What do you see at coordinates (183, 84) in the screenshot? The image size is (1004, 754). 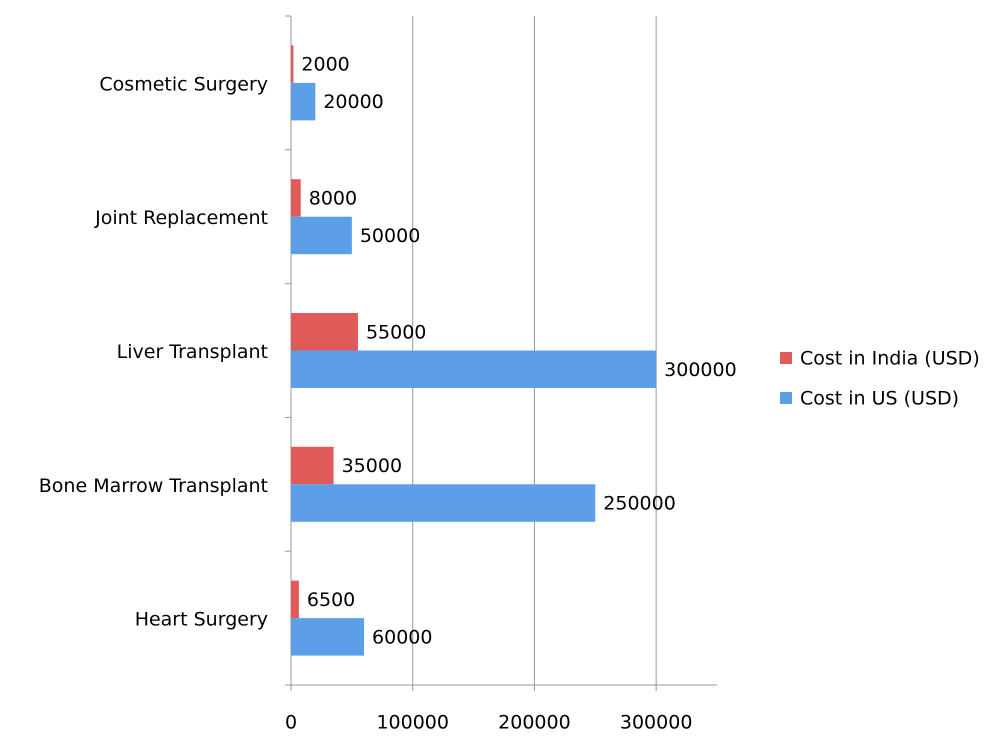 I see `y-tick-label: Cosmetic Surgery` at bounding box center [183, 84].